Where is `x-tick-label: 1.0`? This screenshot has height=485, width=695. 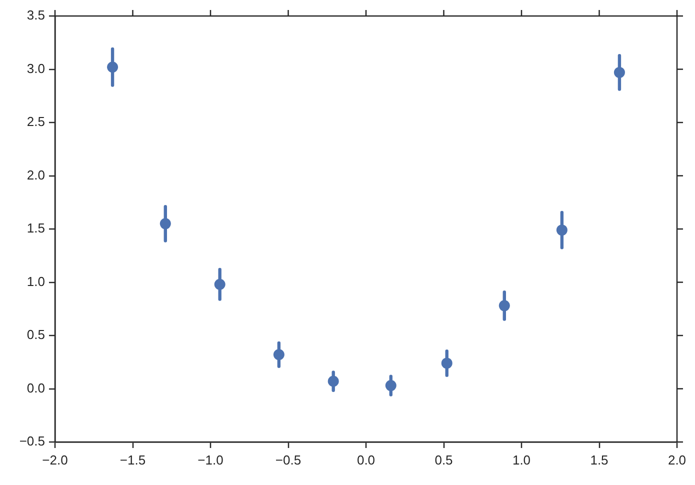
x-tick-label: 1.0 is located at coordinates (521, 460).